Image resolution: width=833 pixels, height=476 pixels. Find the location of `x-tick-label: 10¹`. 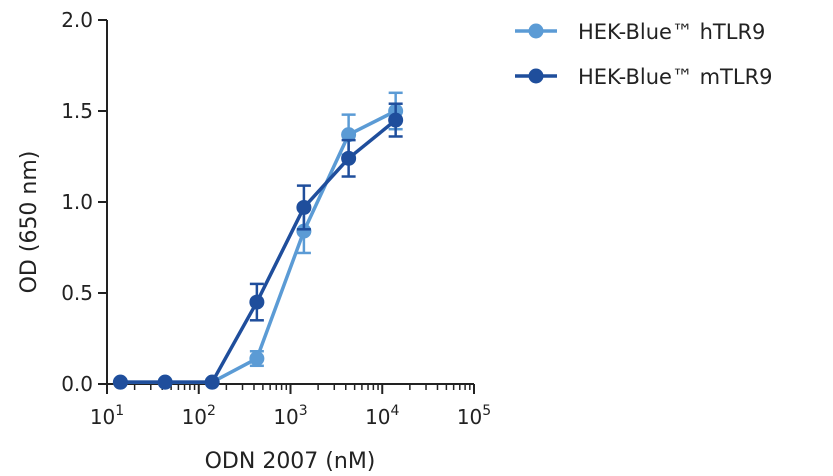

x-tick-label: 10¹ is located at coordinates (107, 416).